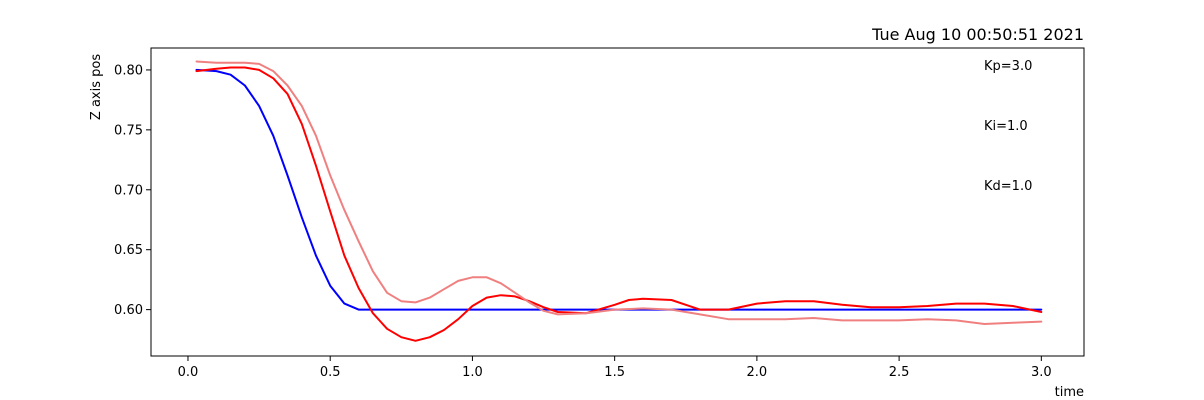  What do you see at coordinates (977, 34) in the screenshot?
I see `chart-title: Tue Aug 10 00:50:51 2021` at bounding box center [977, 34].